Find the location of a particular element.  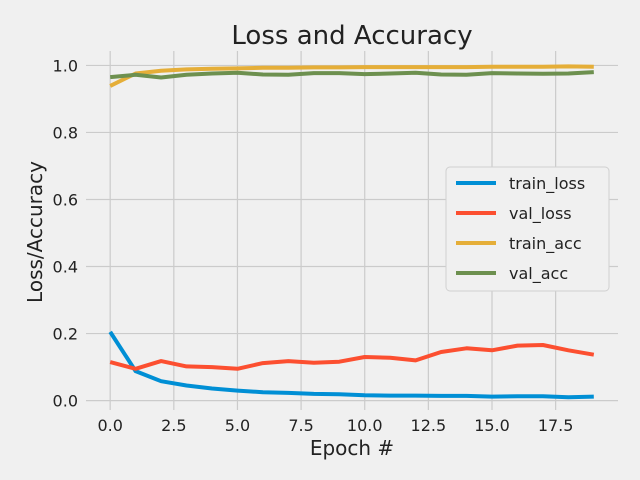

x-tick-label: 2.5 is located at coordinates (173, 425).